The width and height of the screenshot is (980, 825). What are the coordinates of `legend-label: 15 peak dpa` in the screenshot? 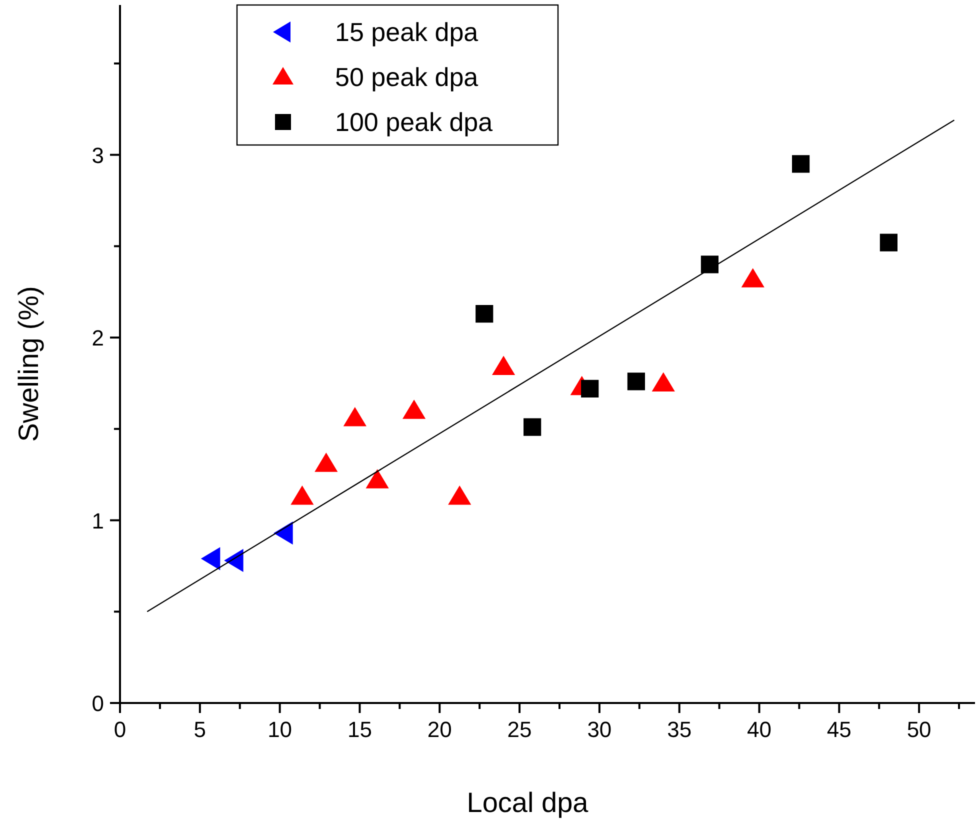 It's located at (407, 32).